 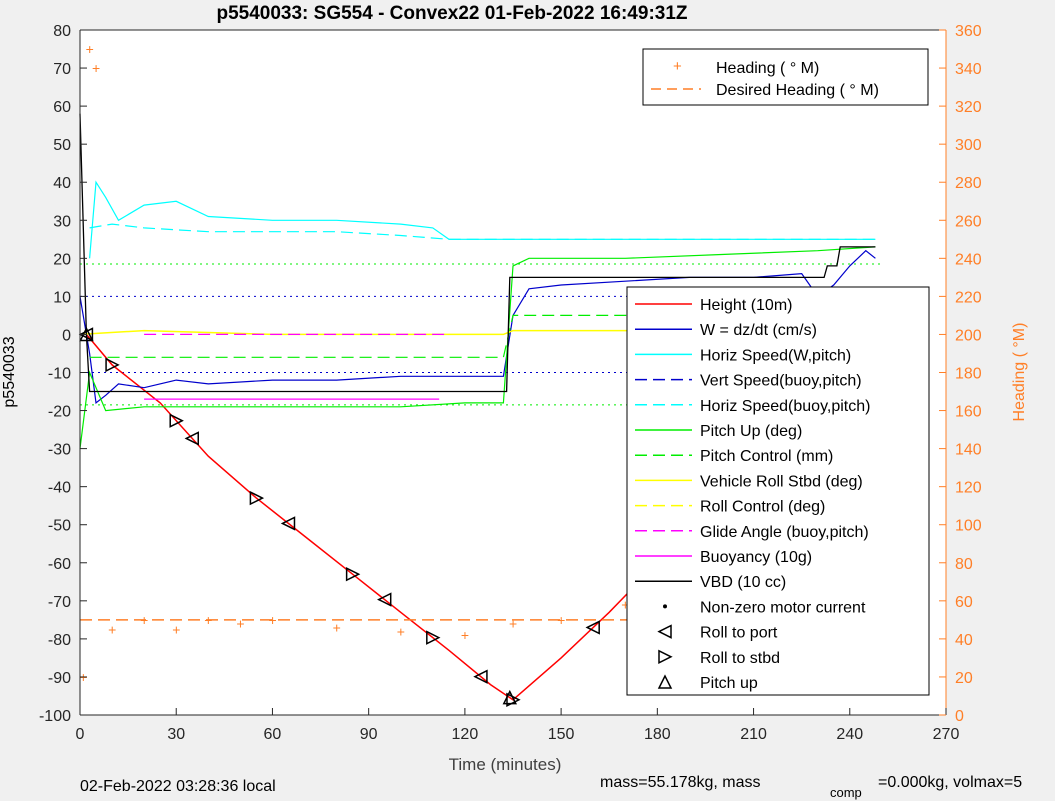 What do you see at coordinates (80, 734) in the screenshot?
I see `x-tick-label: 0` at bounding box center [80, 734].